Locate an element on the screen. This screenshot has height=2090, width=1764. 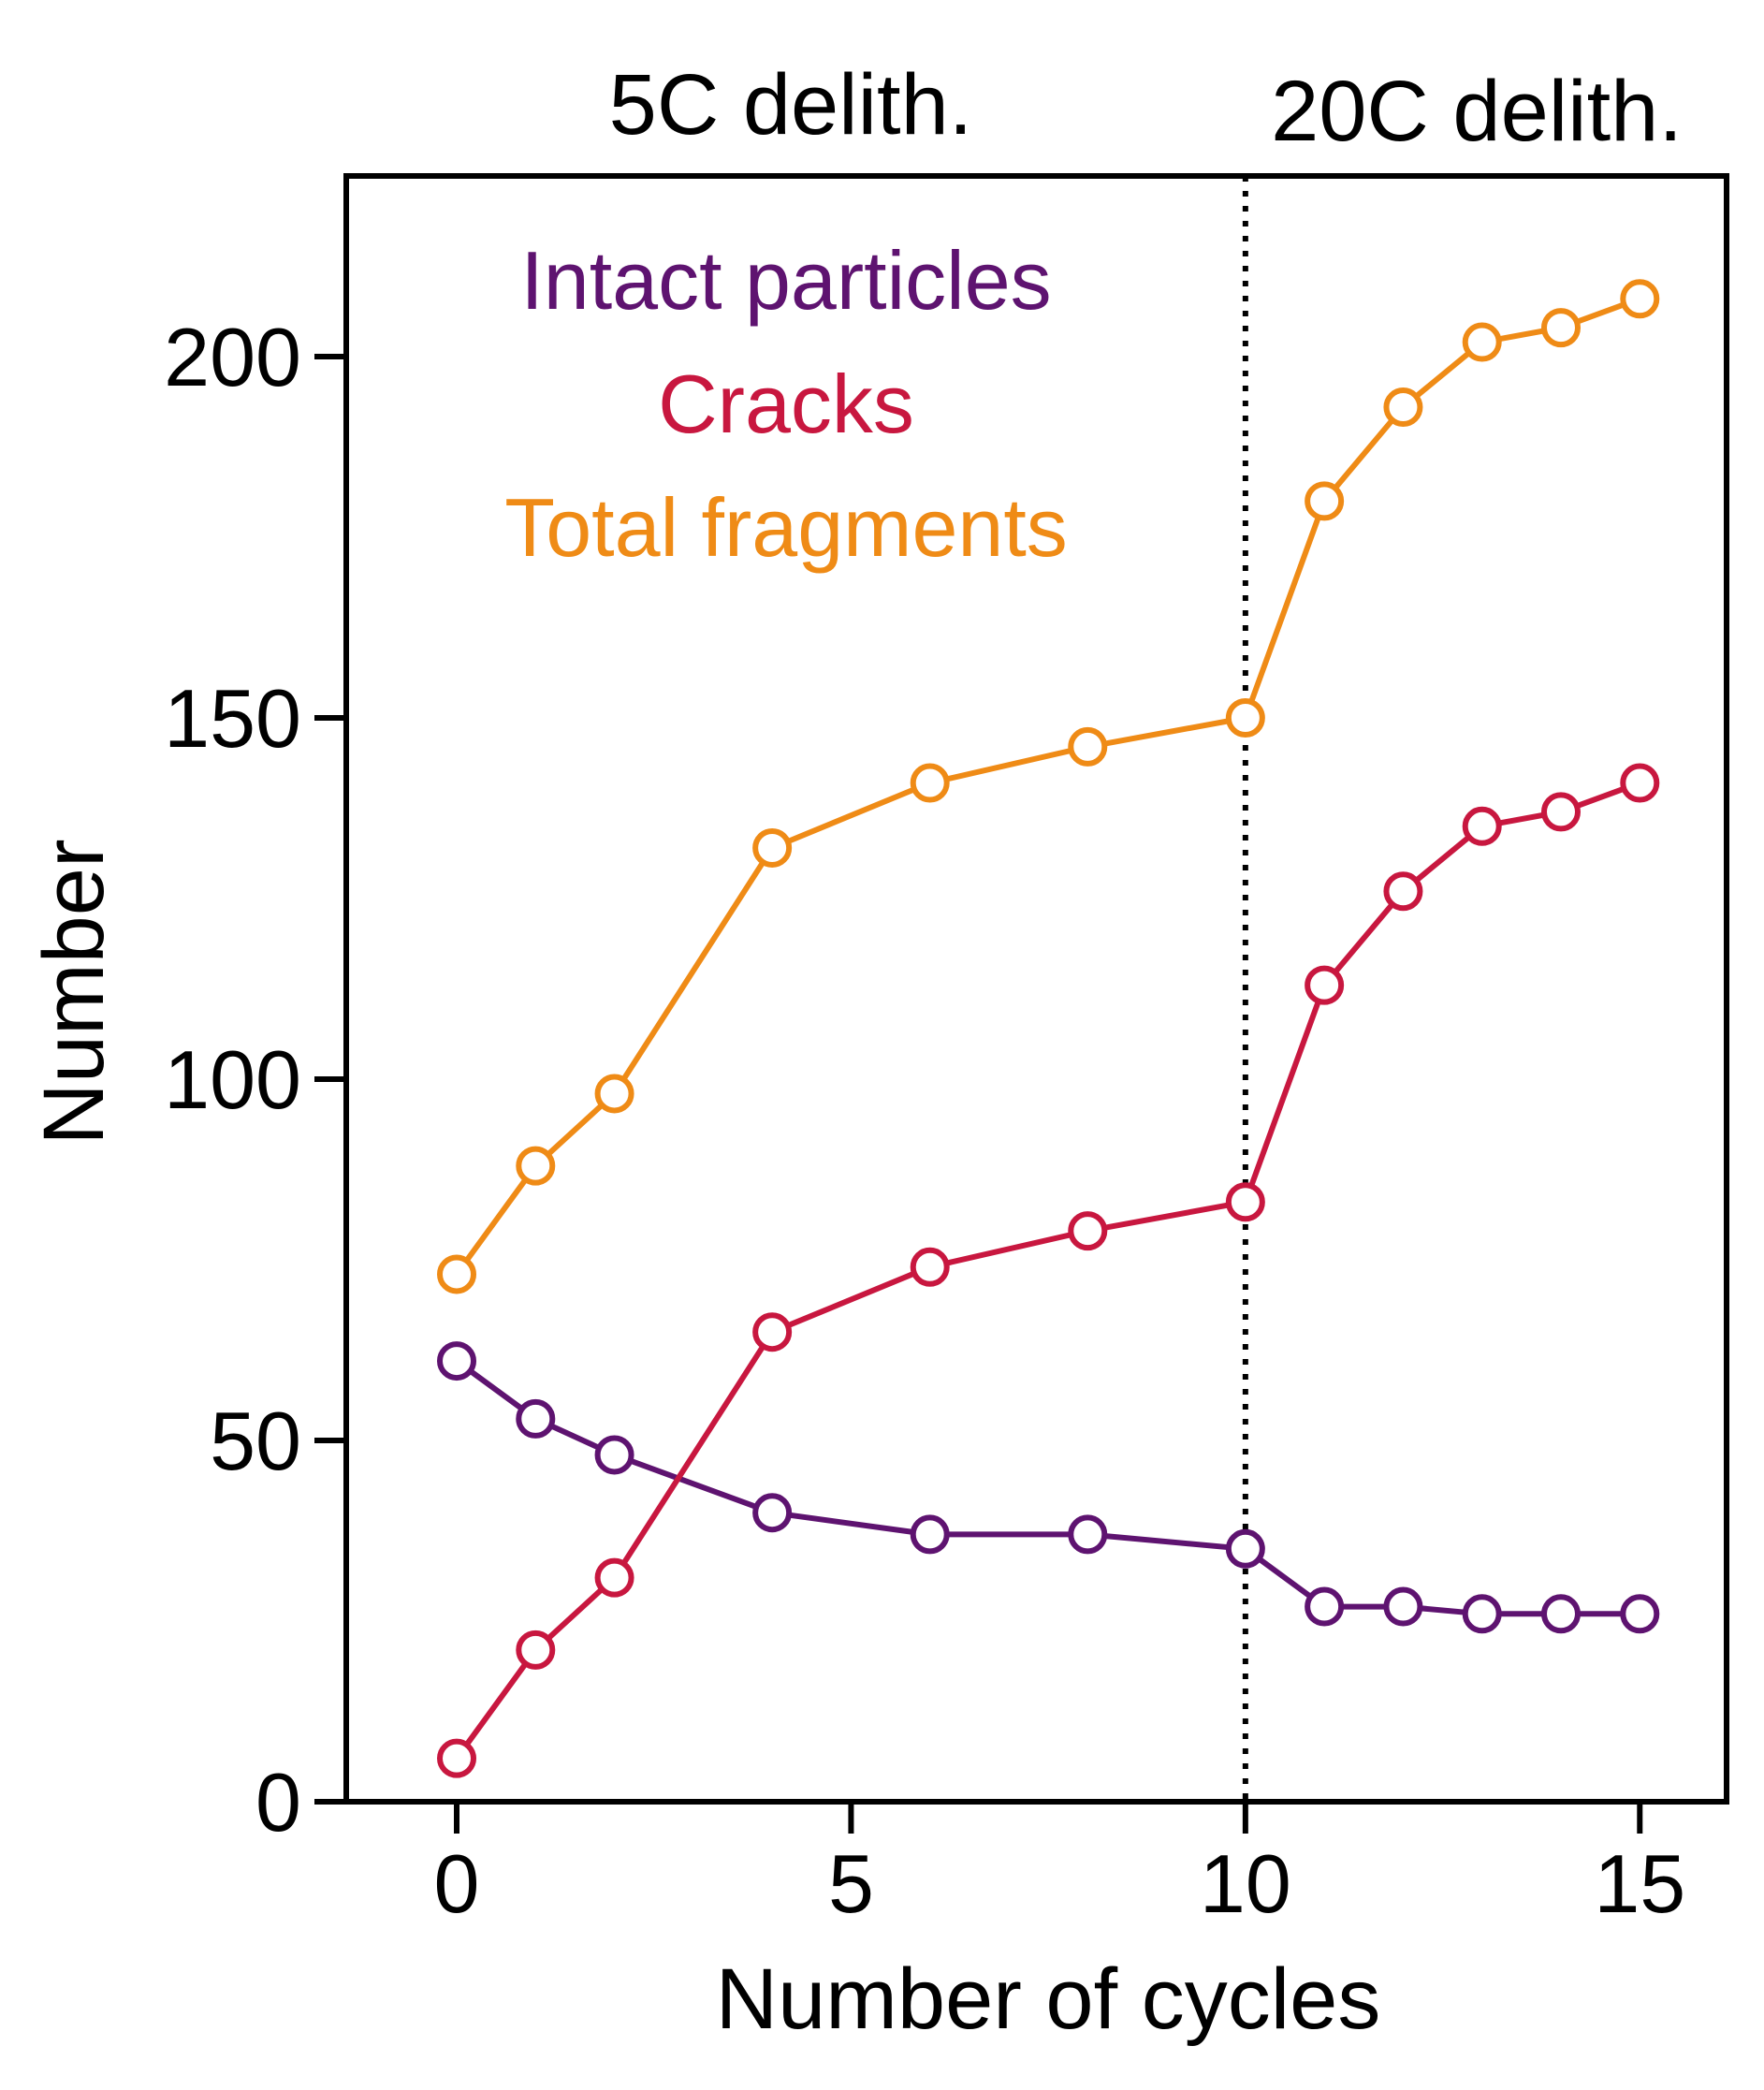
region-label-right: 20C delith. is located at coordinates (1477, 111).